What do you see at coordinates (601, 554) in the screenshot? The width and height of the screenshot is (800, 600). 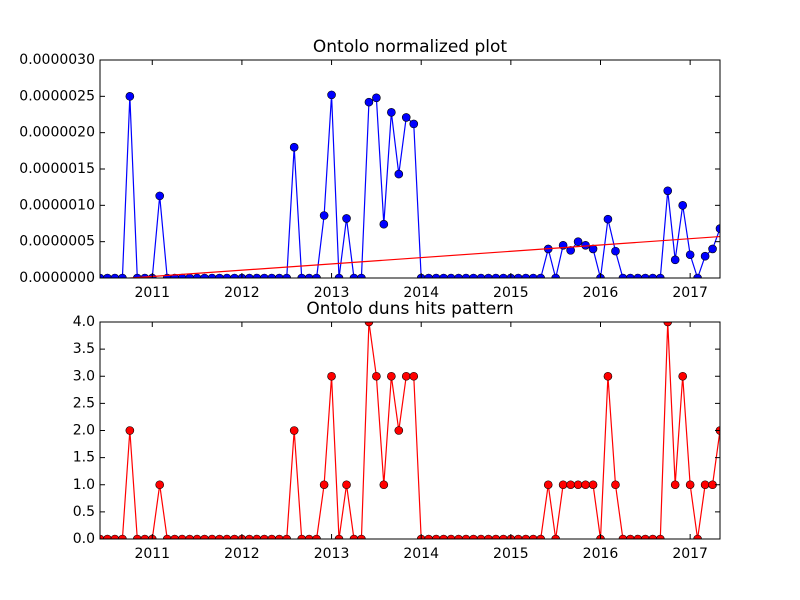 I see `x-tick-label: 2016` at bounding box center [601, 554].